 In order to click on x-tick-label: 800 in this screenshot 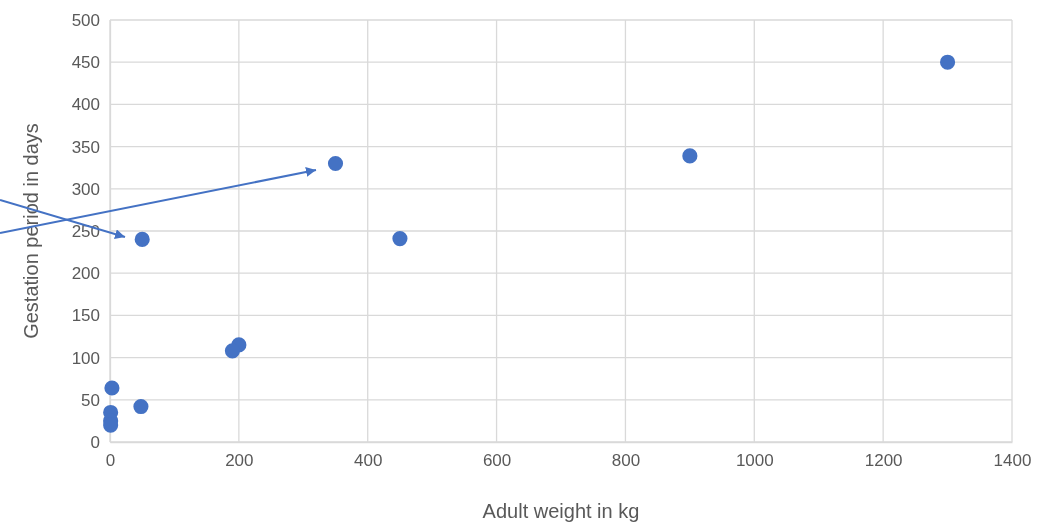, I will do `click(626, 461)`.